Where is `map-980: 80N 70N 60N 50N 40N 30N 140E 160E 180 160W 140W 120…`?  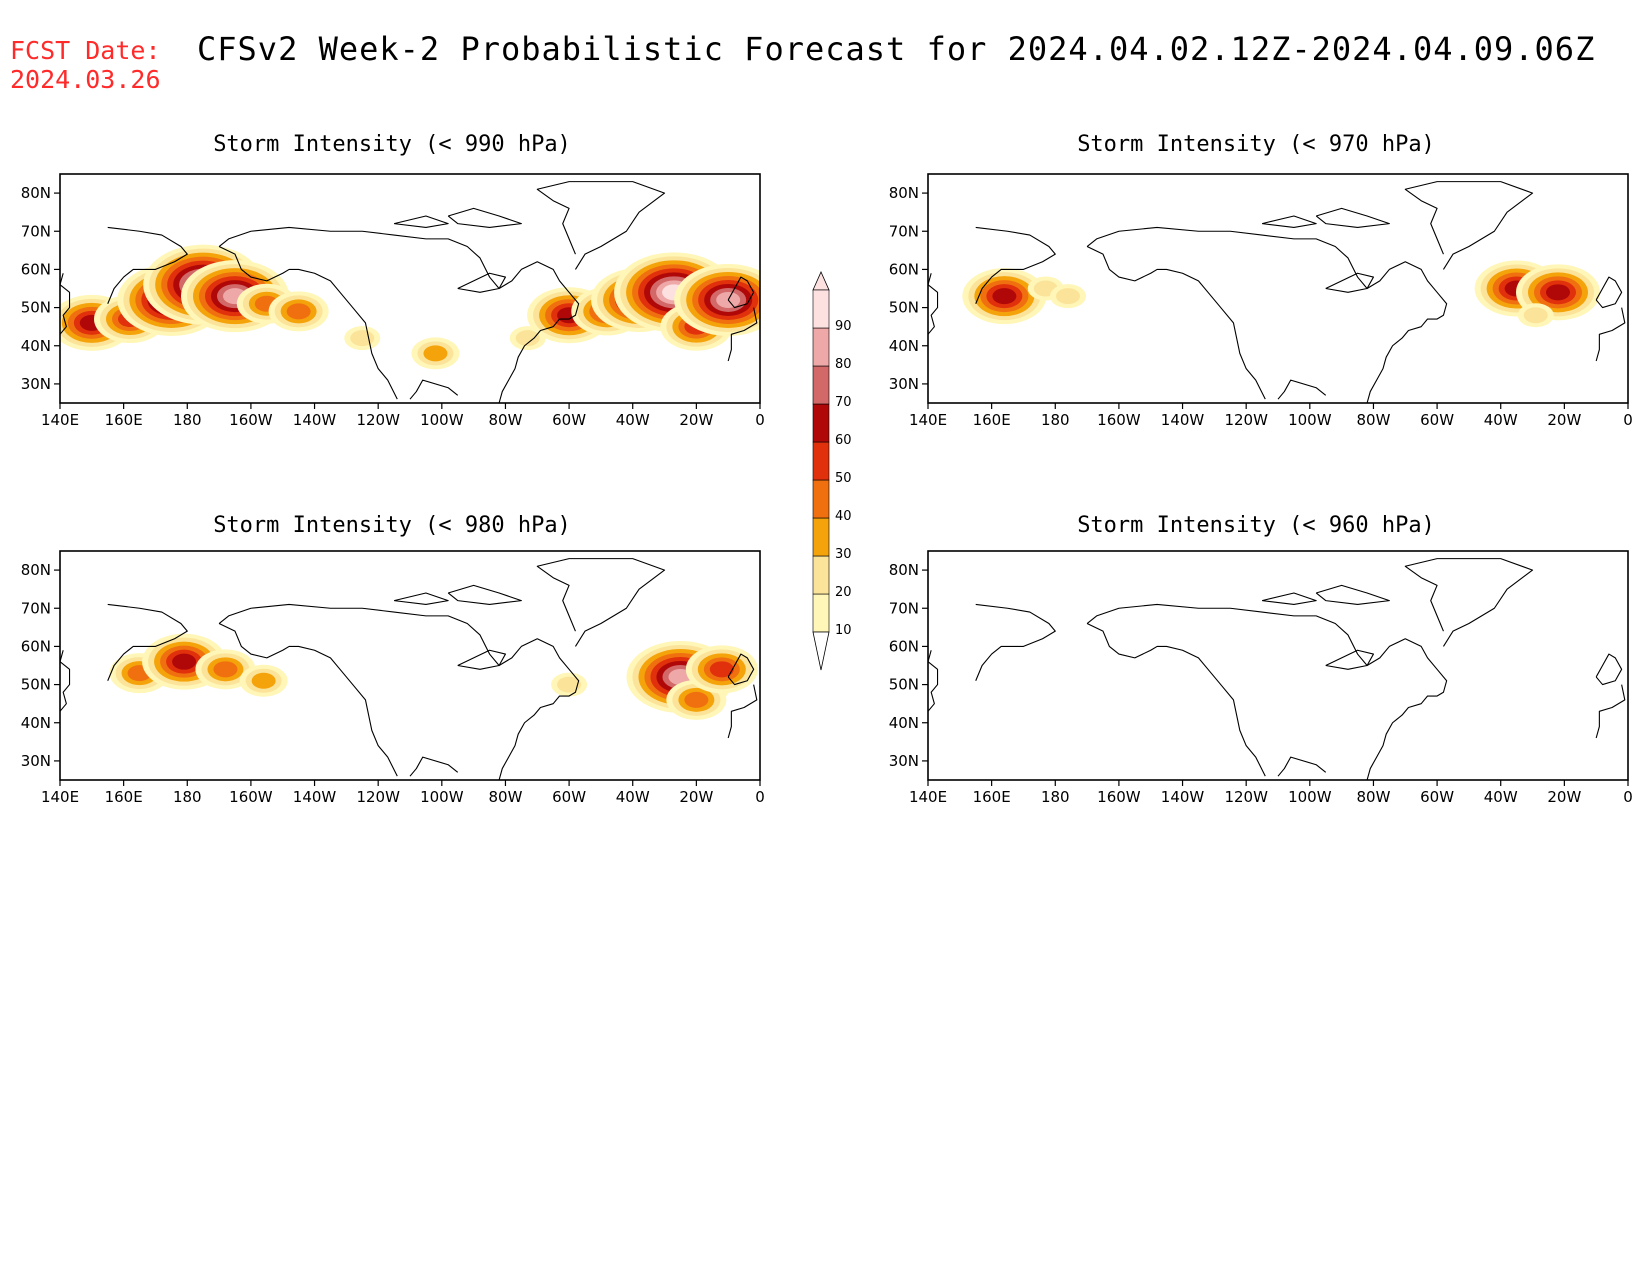 map-980: 80N 70N 60N 50N 40N 30N 140E 160E 180 160W 140W 120… is located at coordinates (393, 678).